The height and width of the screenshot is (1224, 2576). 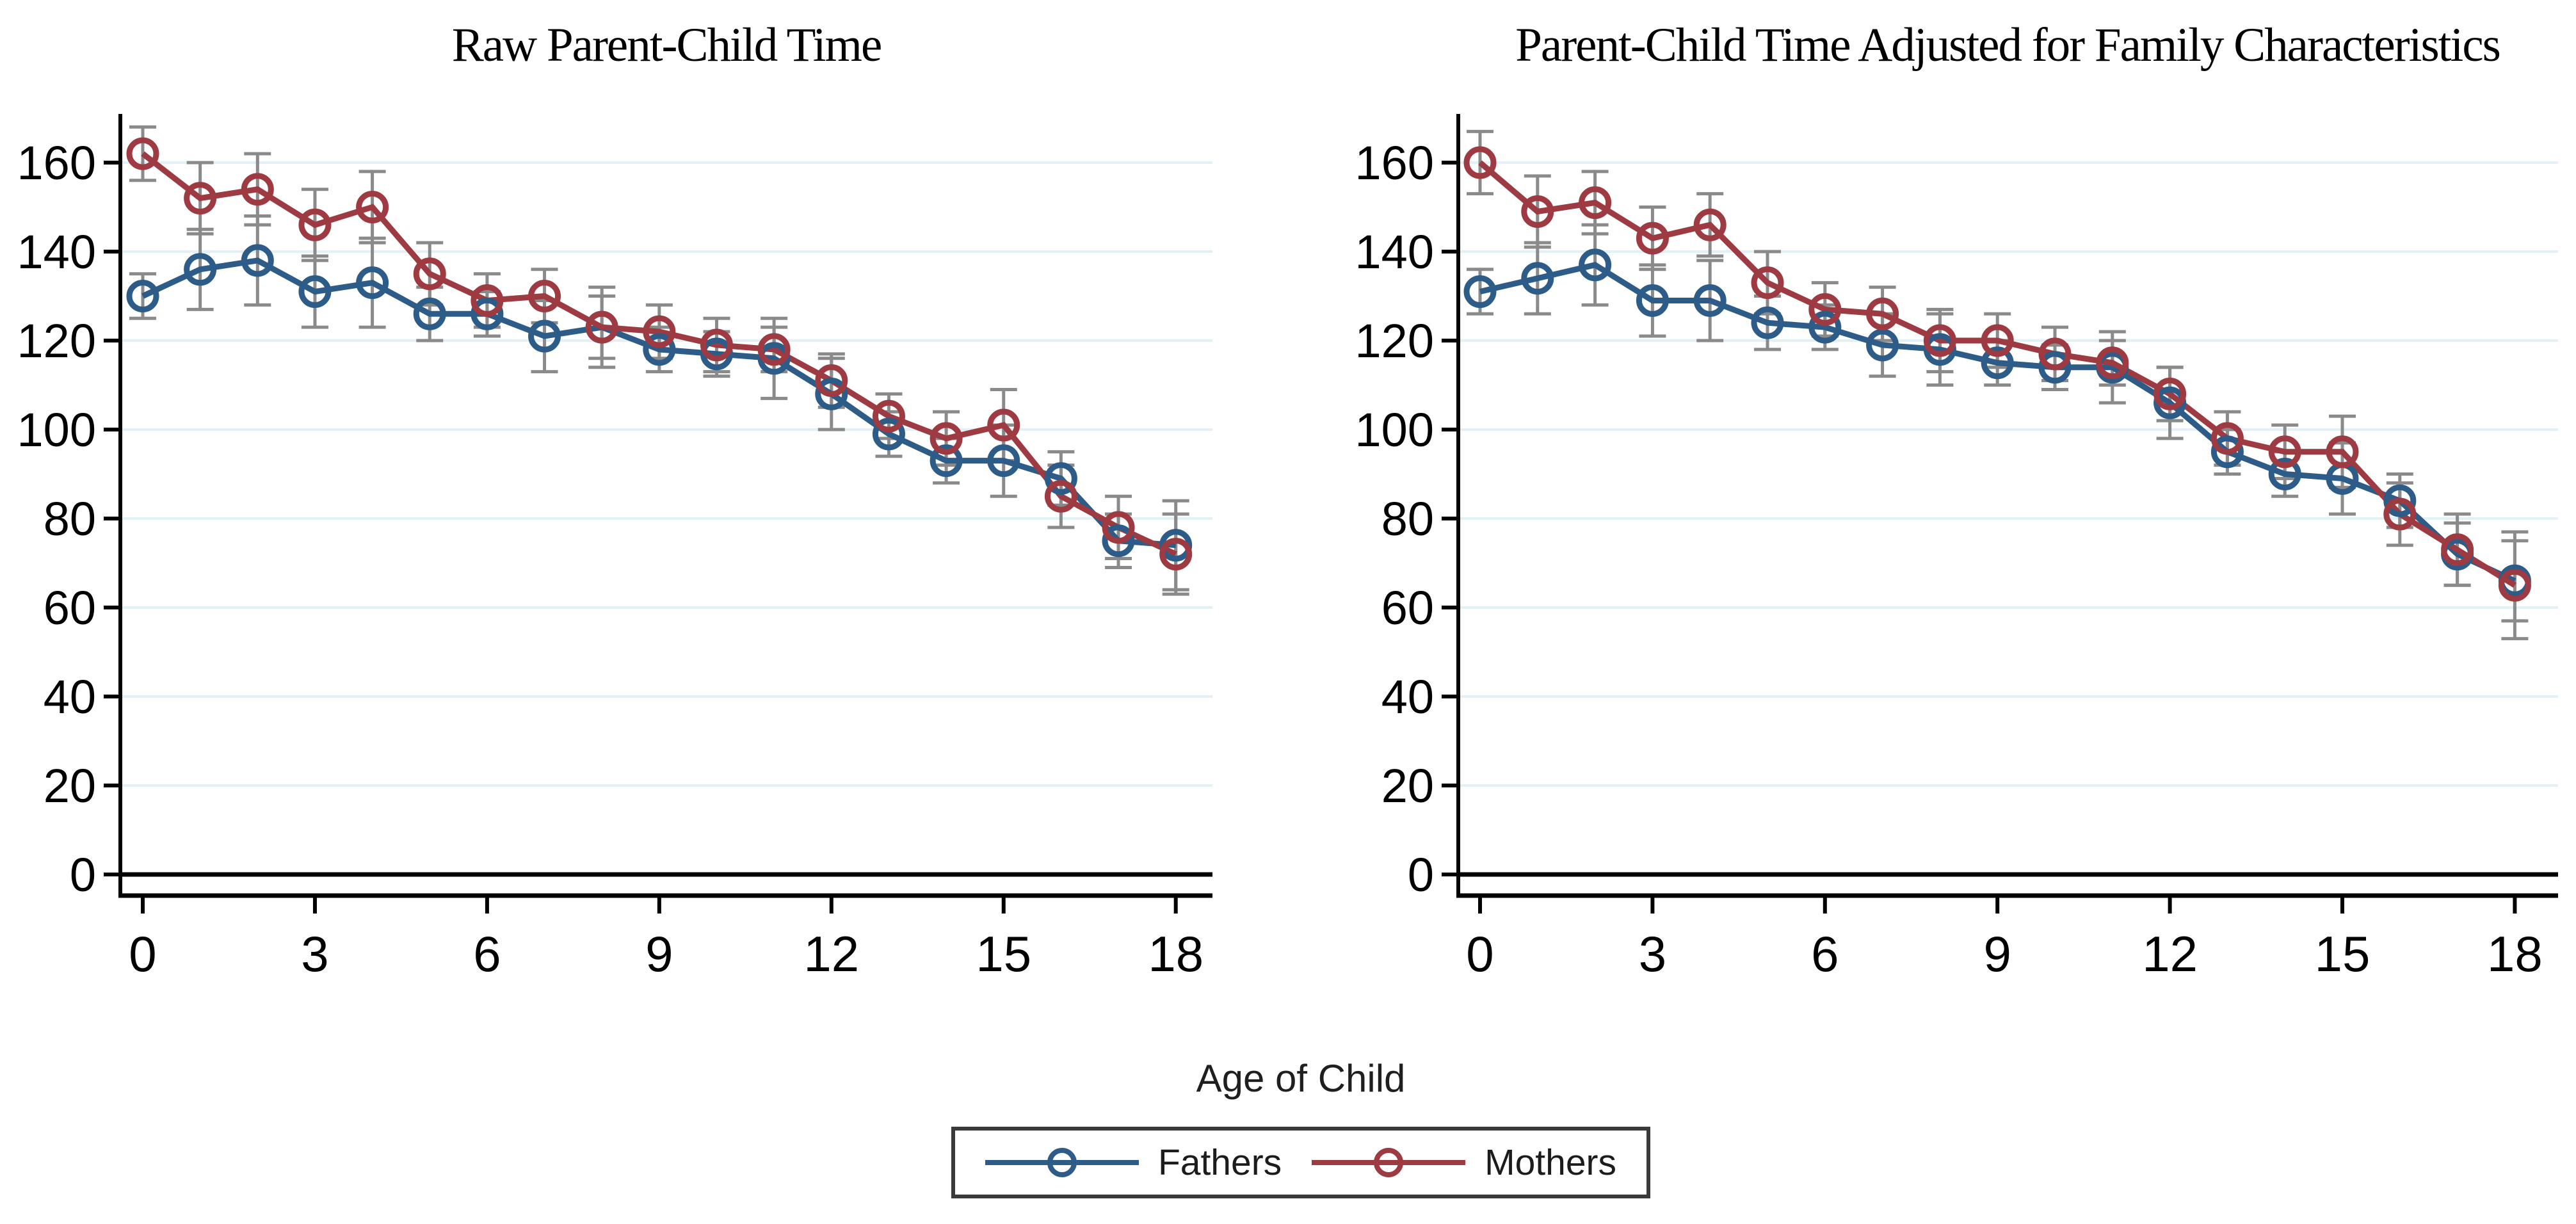 I want to click on fathers-line-swatch, so click(x=1062, y=1162).